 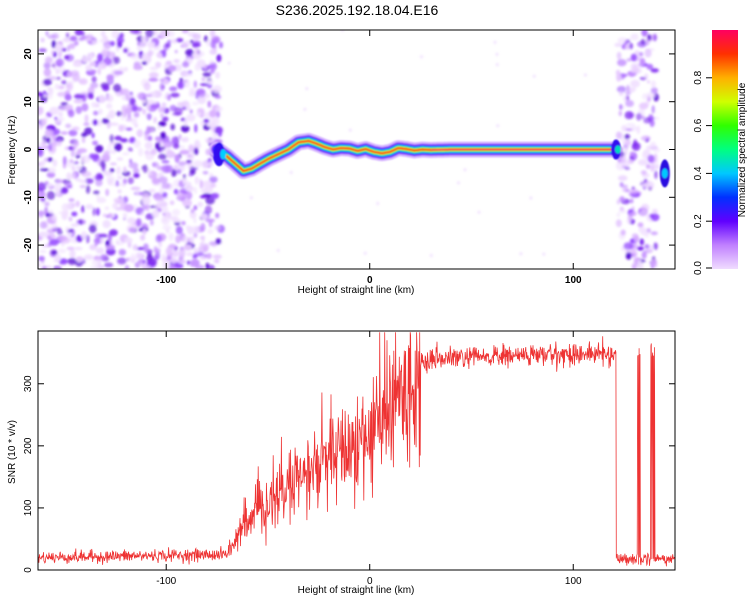 I want to click on ridge-start-blob, so click(x=219, y=154).